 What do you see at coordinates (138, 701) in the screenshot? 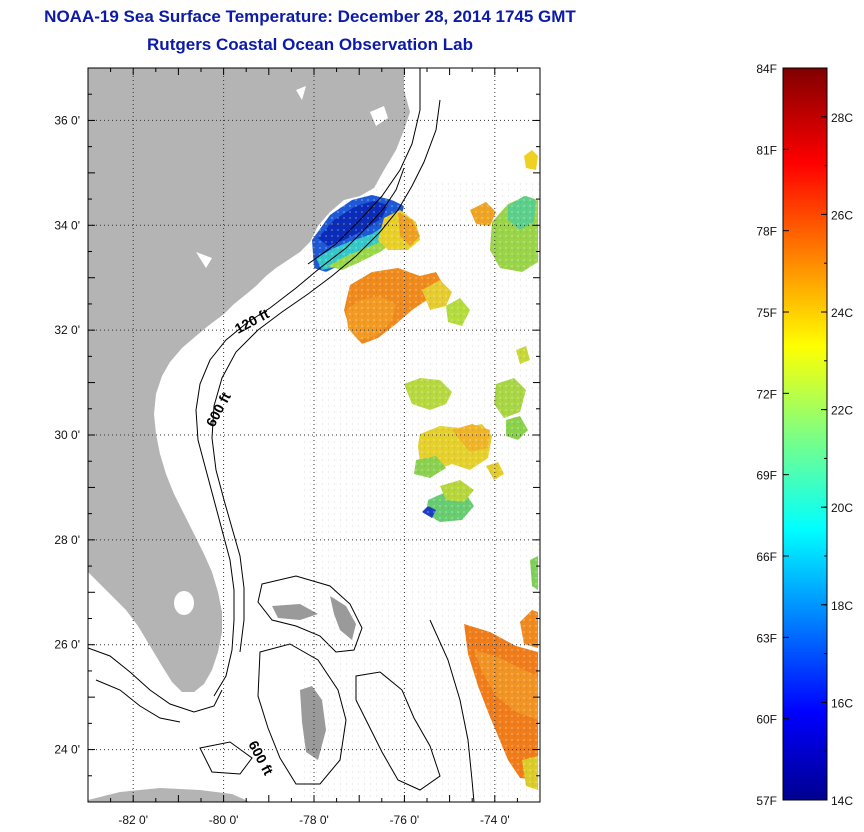
I see `contour-keys-inner` at bounding box center [138, 701].